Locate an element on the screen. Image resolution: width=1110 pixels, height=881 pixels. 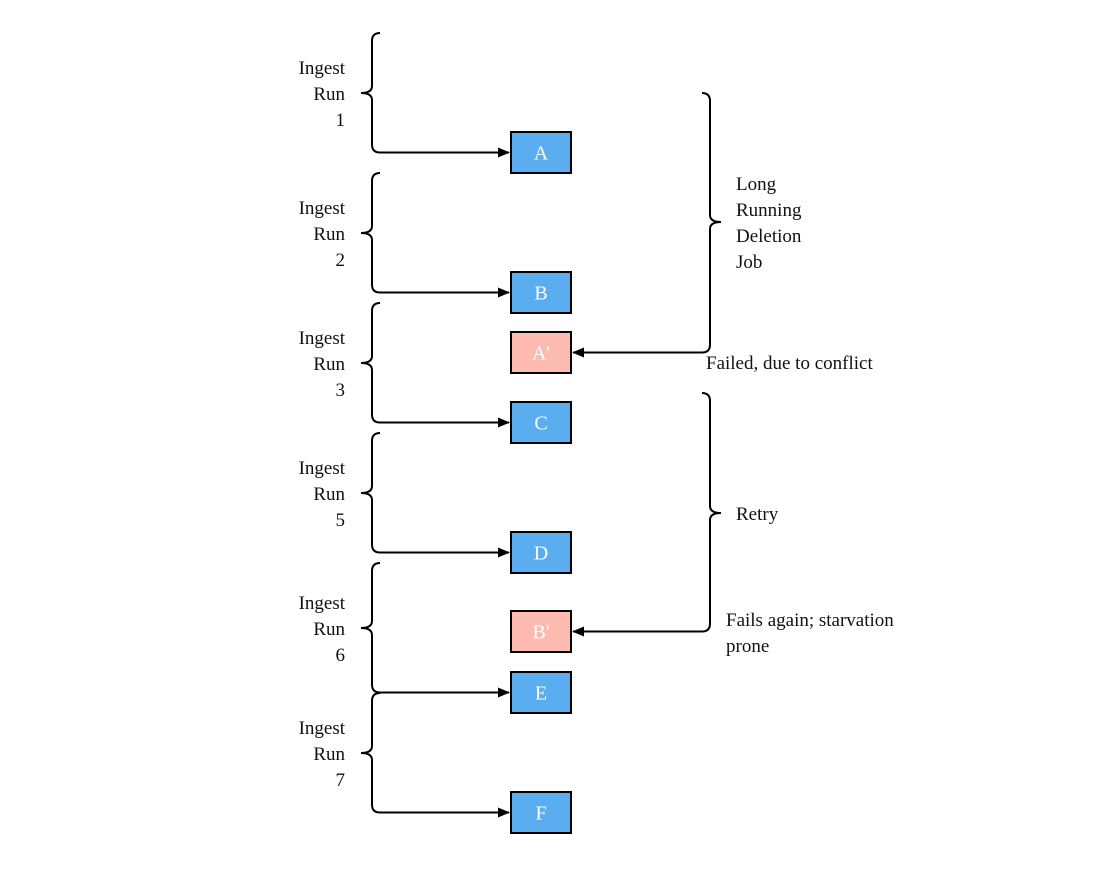
node-label: F is located at coordinates (540, 814).